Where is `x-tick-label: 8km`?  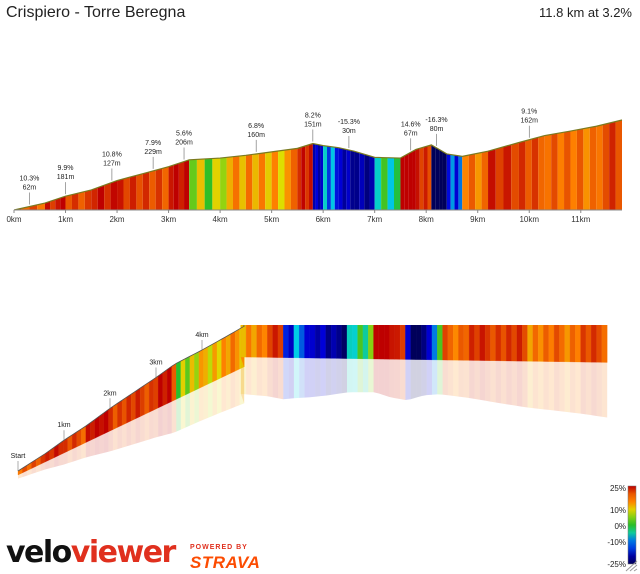 x-tick-label: 8km is located at coordinates (426, 219).